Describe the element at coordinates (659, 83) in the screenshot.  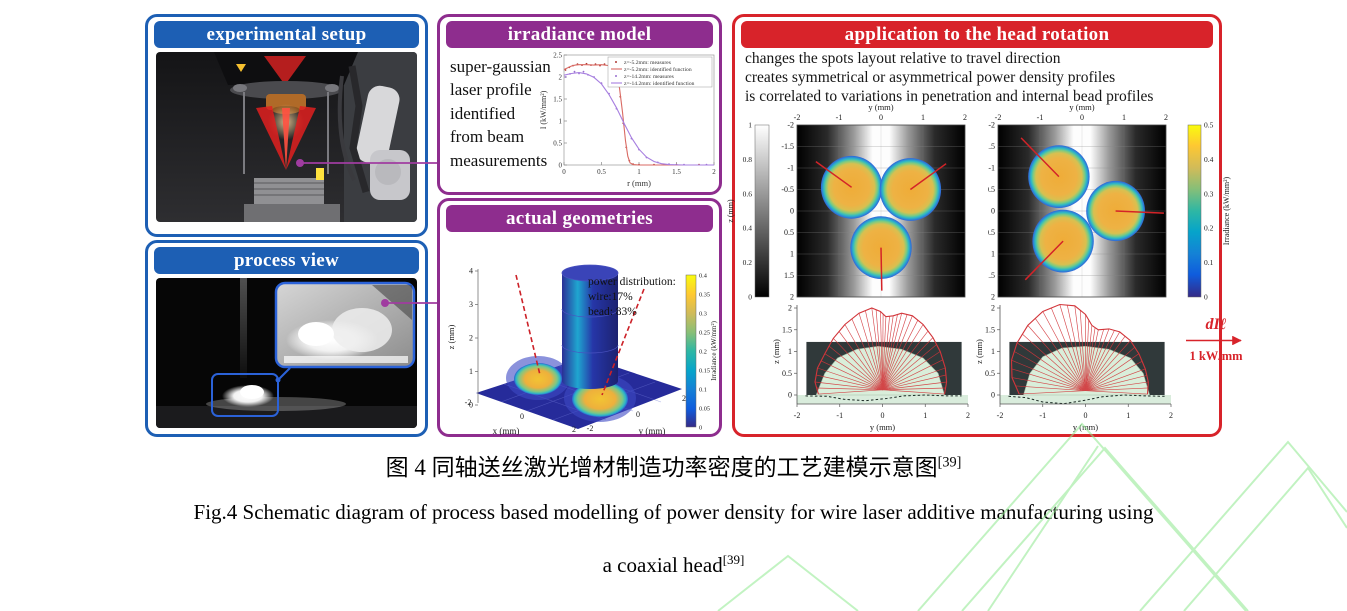
I see `legend-entry: z=-14.2mm: identified function` at that location.